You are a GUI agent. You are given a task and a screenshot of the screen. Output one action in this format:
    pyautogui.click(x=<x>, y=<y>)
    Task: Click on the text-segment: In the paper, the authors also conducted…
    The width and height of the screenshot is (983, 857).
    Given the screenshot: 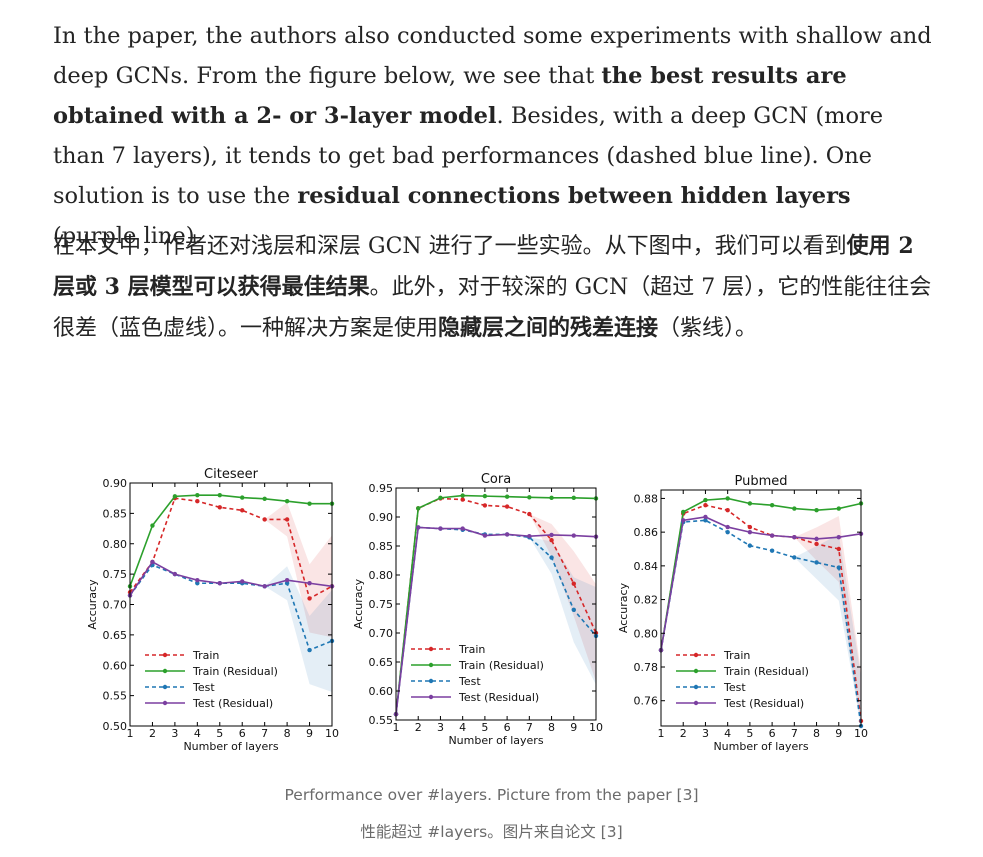 What is the action you would take?
    pyautogui.click(x=492, y=56)
    